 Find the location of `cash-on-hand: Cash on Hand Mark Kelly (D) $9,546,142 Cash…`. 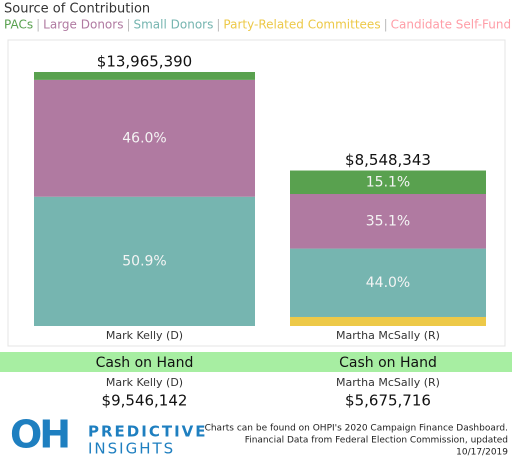

cash-on-hand: Cash on Hand Mark Kelly (D) $9,546,142 Cash… is located at coordinates (256, 381).